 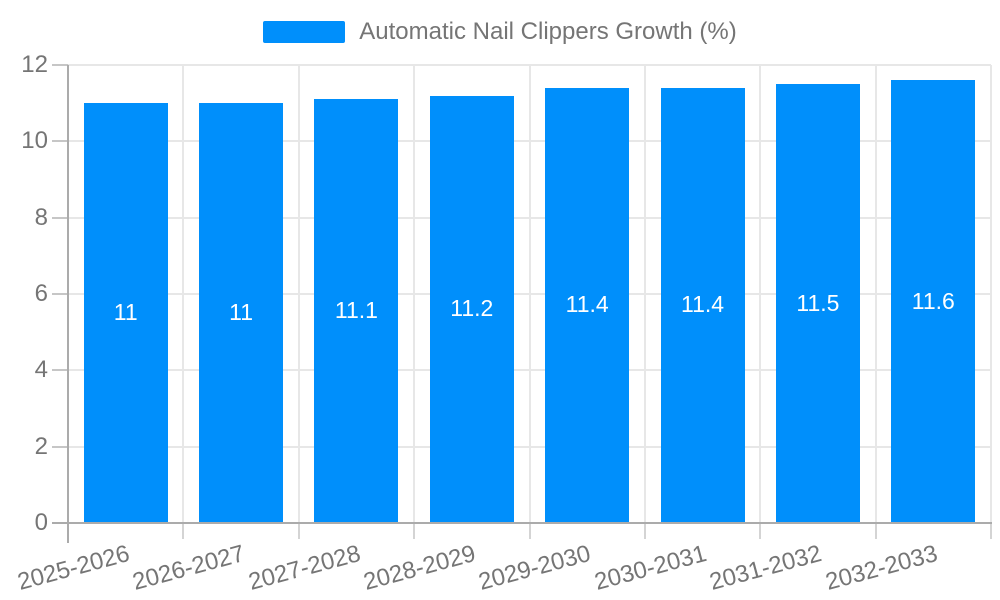 I want to click on legend-swatch, so click(x=304, y=32).